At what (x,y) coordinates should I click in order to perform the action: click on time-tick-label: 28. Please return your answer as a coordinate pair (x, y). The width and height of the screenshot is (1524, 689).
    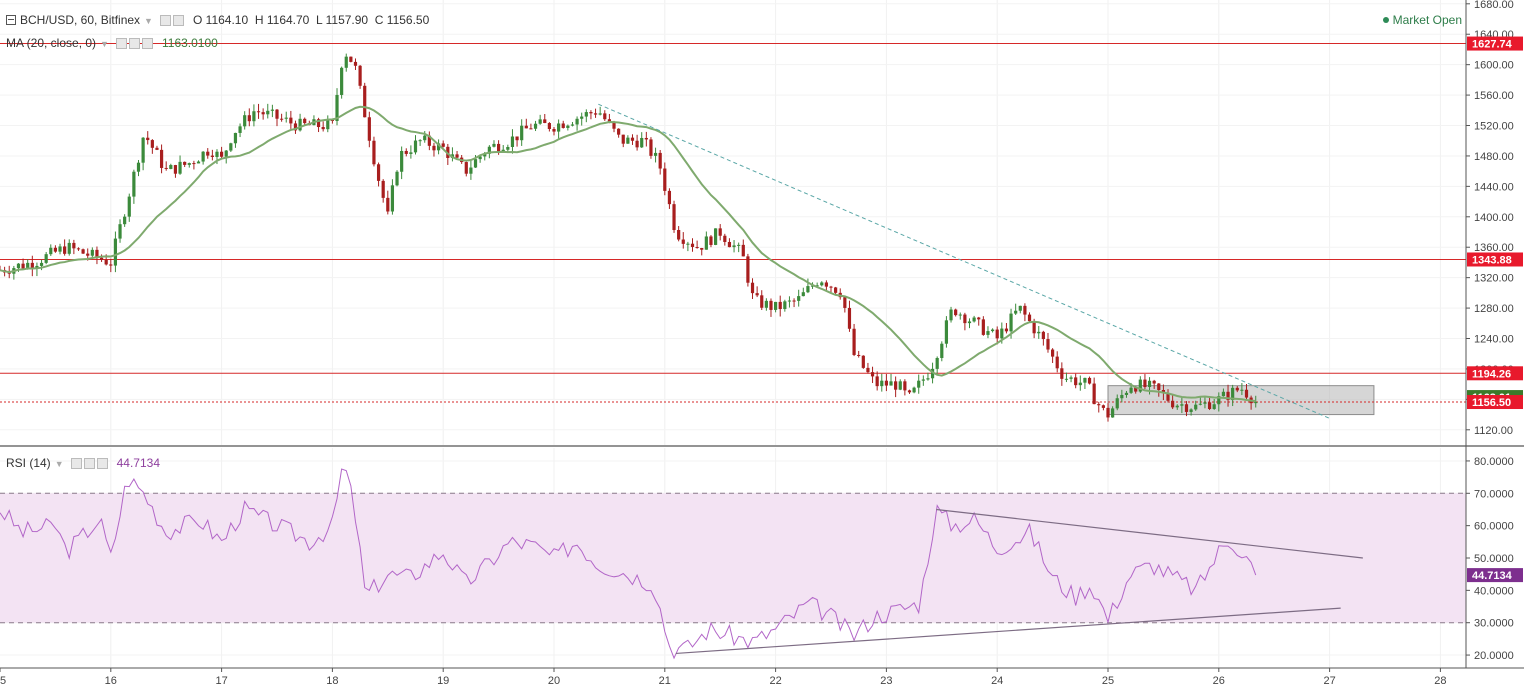
    Looking at the image, I should click on (1440, 681).